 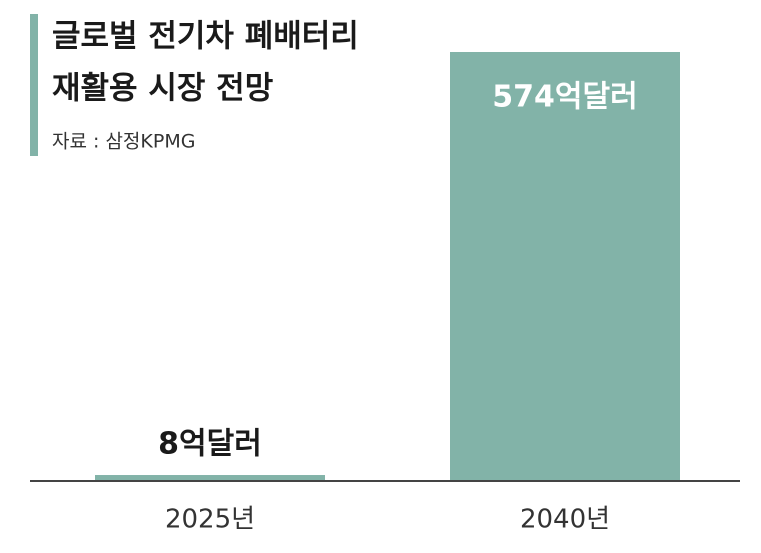 What do you see at coordinates (564, 97) in the screenshot?
I see `data-label: 574억달러` at bounding box center [564, 97].